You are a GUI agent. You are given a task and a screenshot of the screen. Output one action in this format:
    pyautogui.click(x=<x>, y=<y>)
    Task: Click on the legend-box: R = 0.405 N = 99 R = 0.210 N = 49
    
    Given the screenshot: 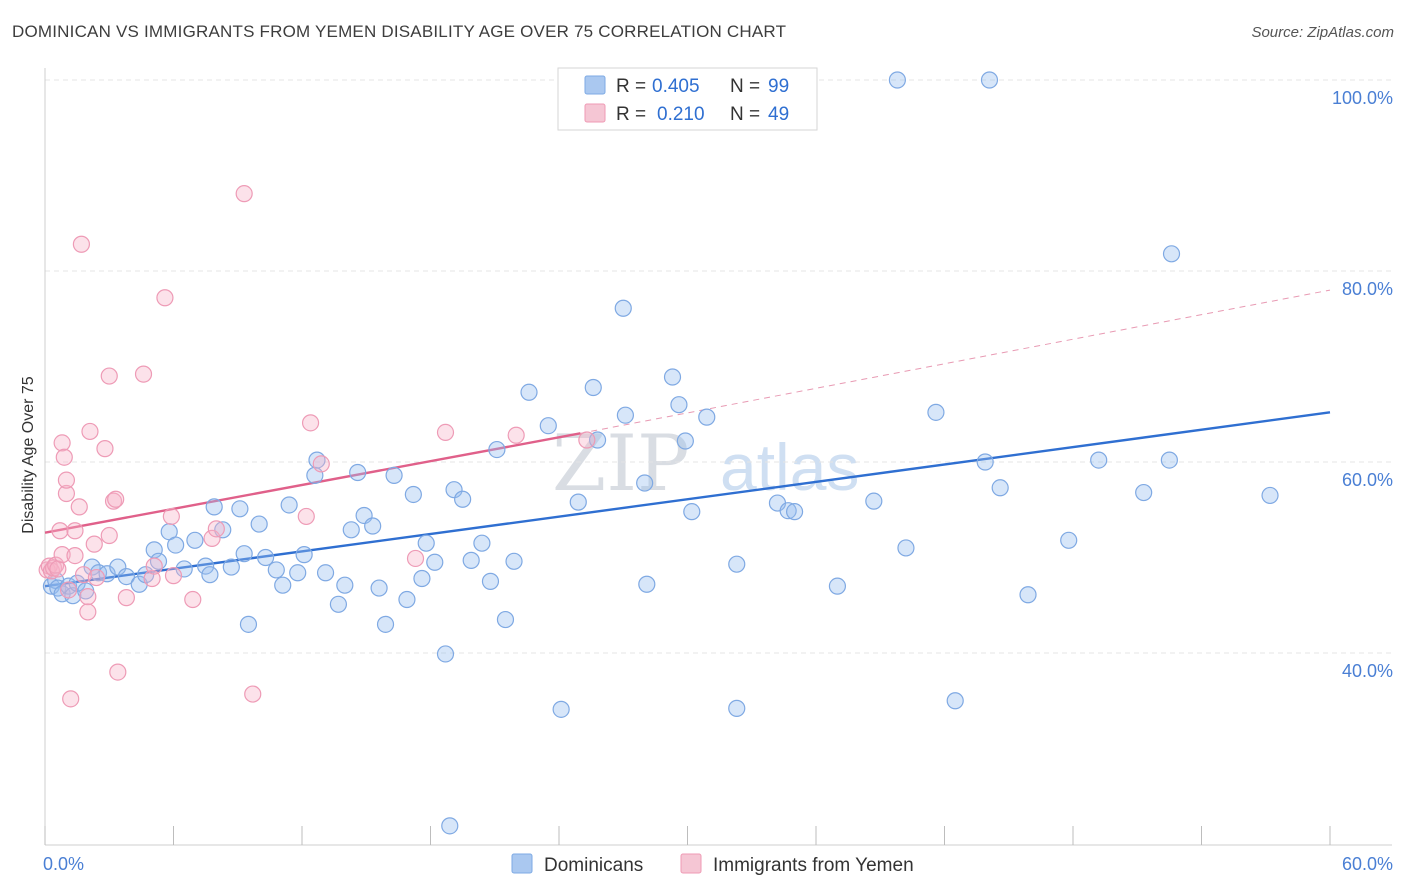 What is the action you would take?
    pyautogui.click(x=687, y=99)
    